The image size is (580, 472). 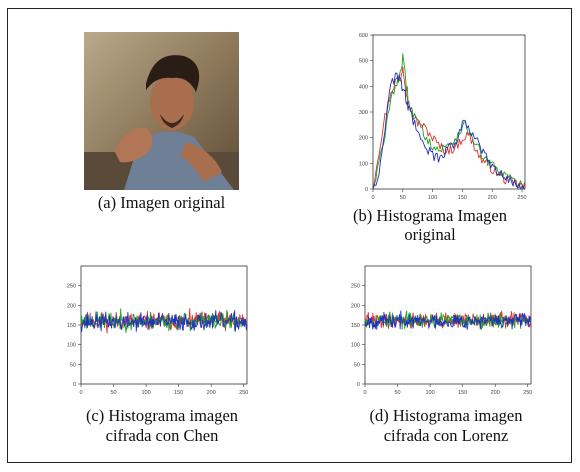 I want to click on hist-lorenz-xtick-label: 0, so click(x=364, y=392).